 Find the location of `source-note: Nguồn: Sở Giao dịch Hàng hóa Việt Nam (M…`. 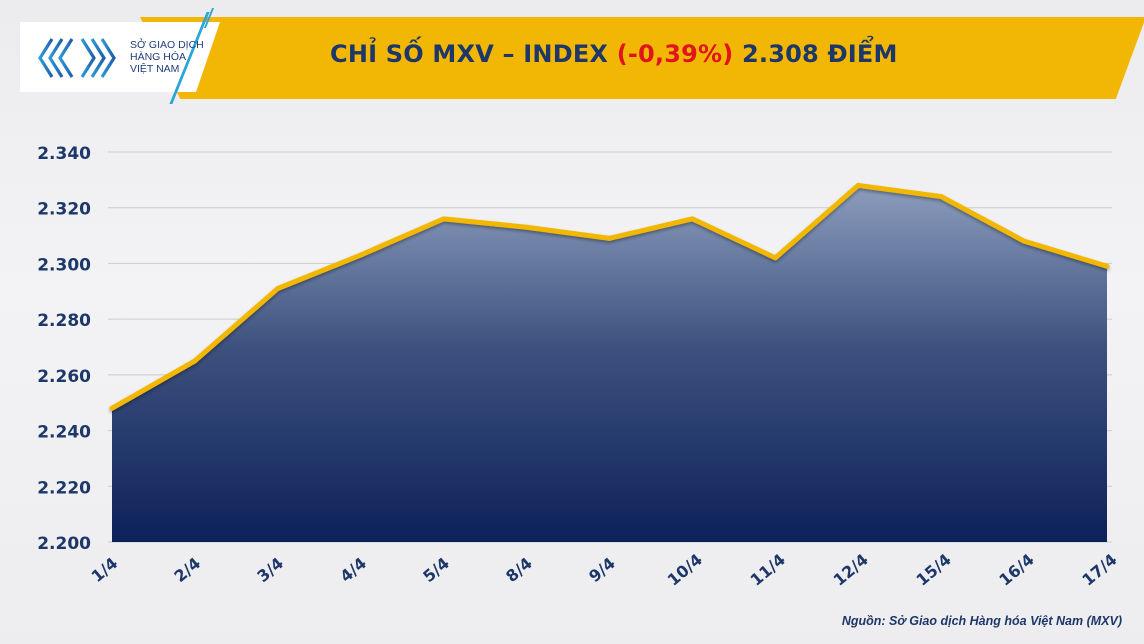

source-note: Nguồn: Sở Giao dịch Hàng hóa Việt Nam (M… is located at coordinates (981, 621).